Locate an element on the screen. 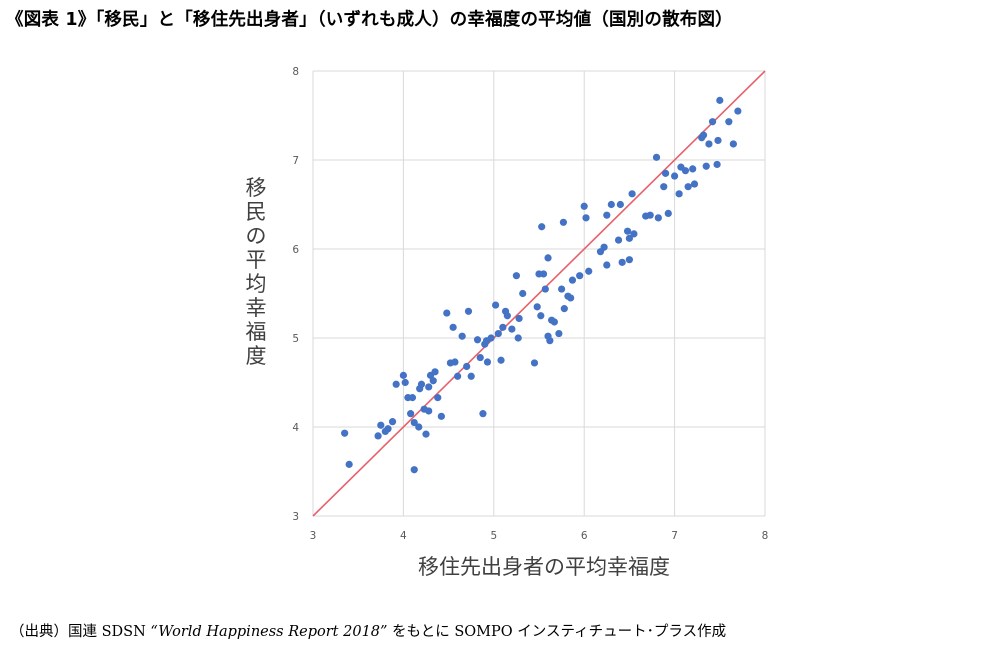 Image resolution: width=997 pixels, height=647 pixels. x-tick-label: 4 is located at coordinates (403, 536).